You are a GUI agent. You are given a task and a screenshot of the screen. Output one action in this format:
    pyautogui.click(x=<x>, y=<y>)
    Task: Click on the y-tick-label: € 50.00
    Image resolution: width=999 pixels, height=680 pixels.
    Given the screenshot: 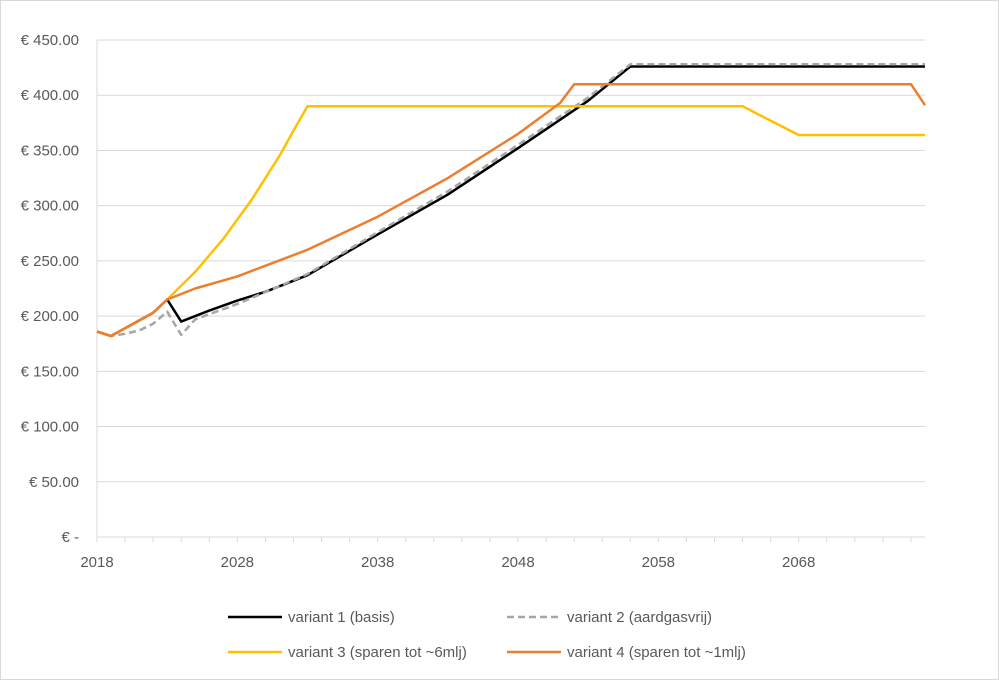 What is the action you would take?
    pyautogui.click(x=54, y=482)
    